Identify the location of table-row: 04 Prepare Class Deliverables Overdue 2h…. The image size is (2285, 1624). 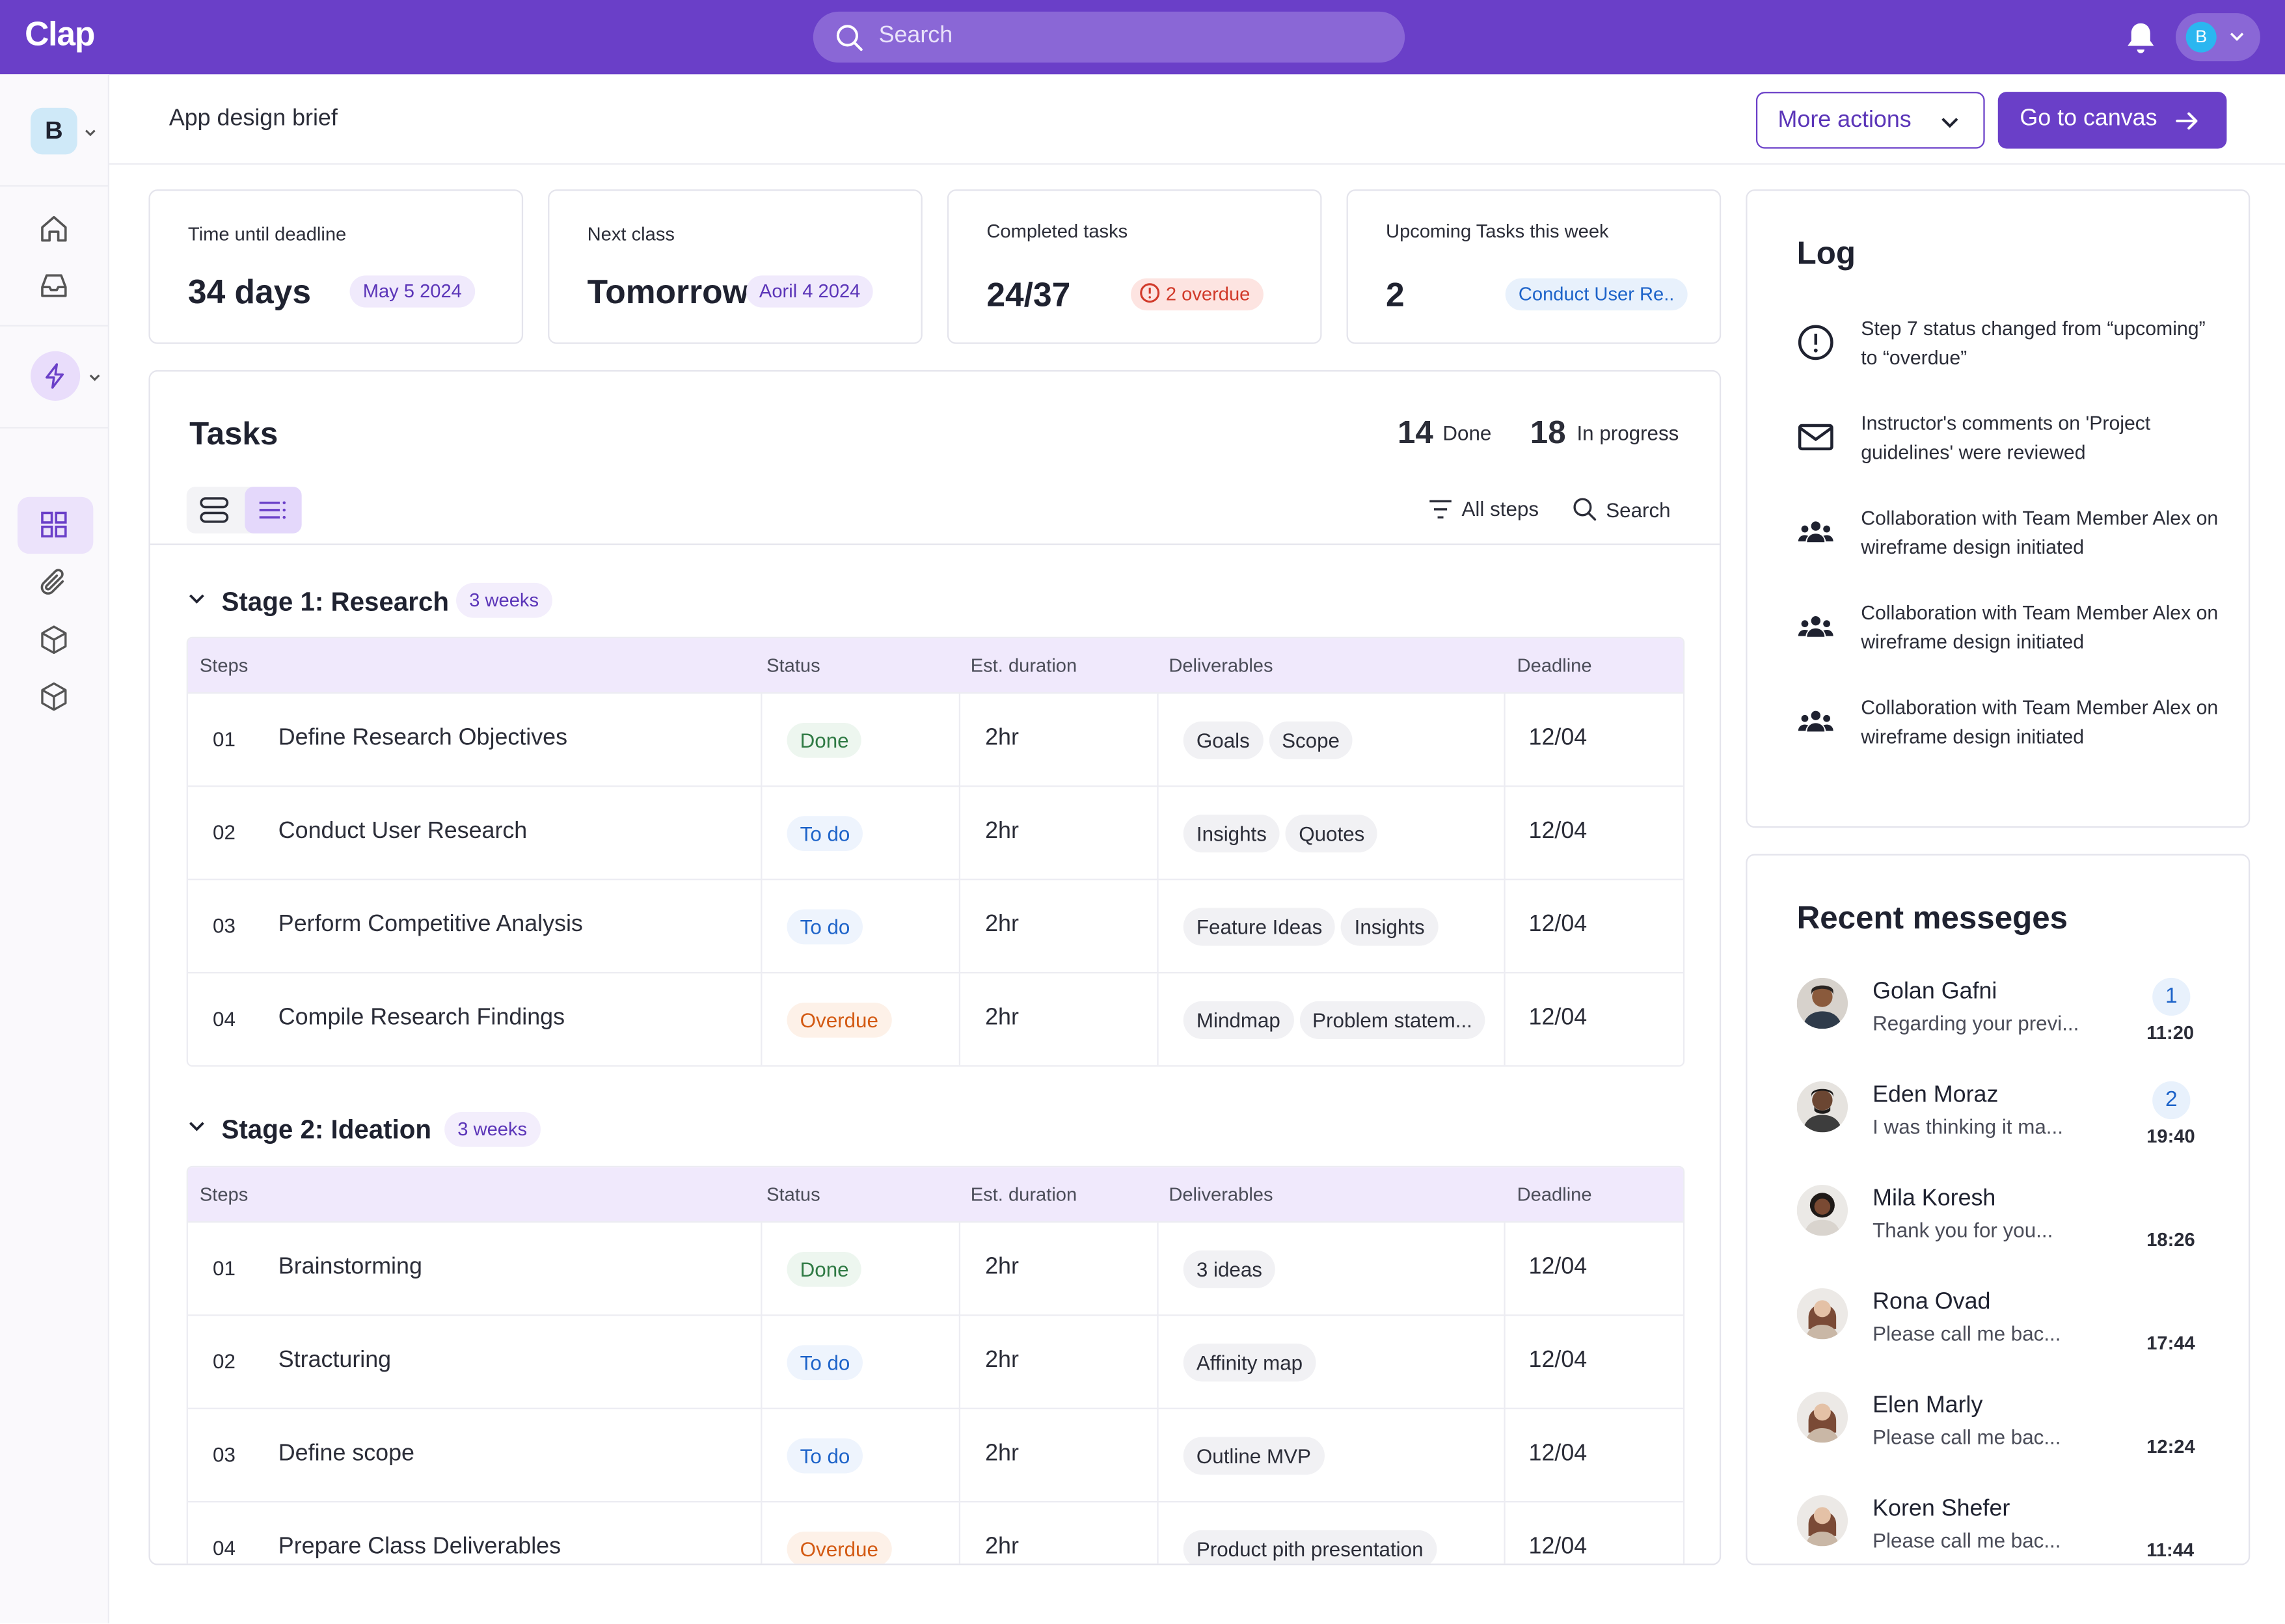
(935, 1532).